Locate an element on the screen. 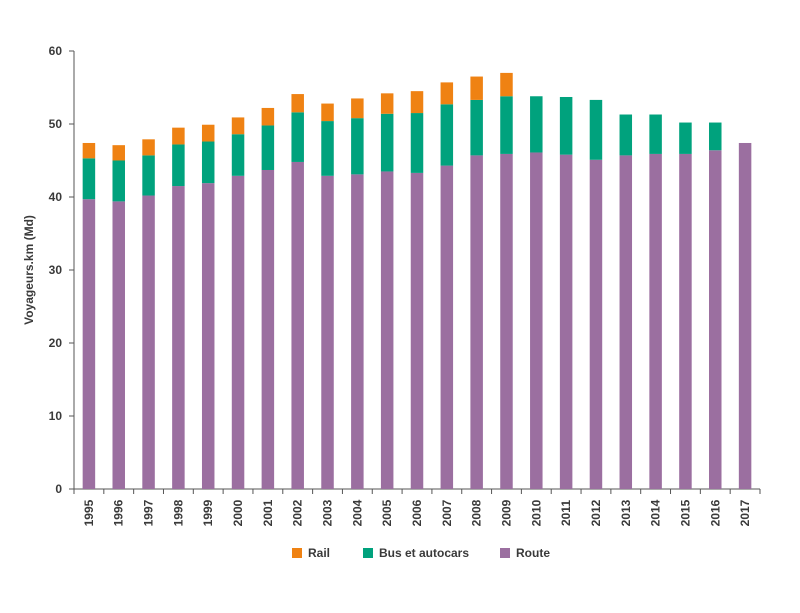  bar-route-2012 is located at coordinates (596, 324).